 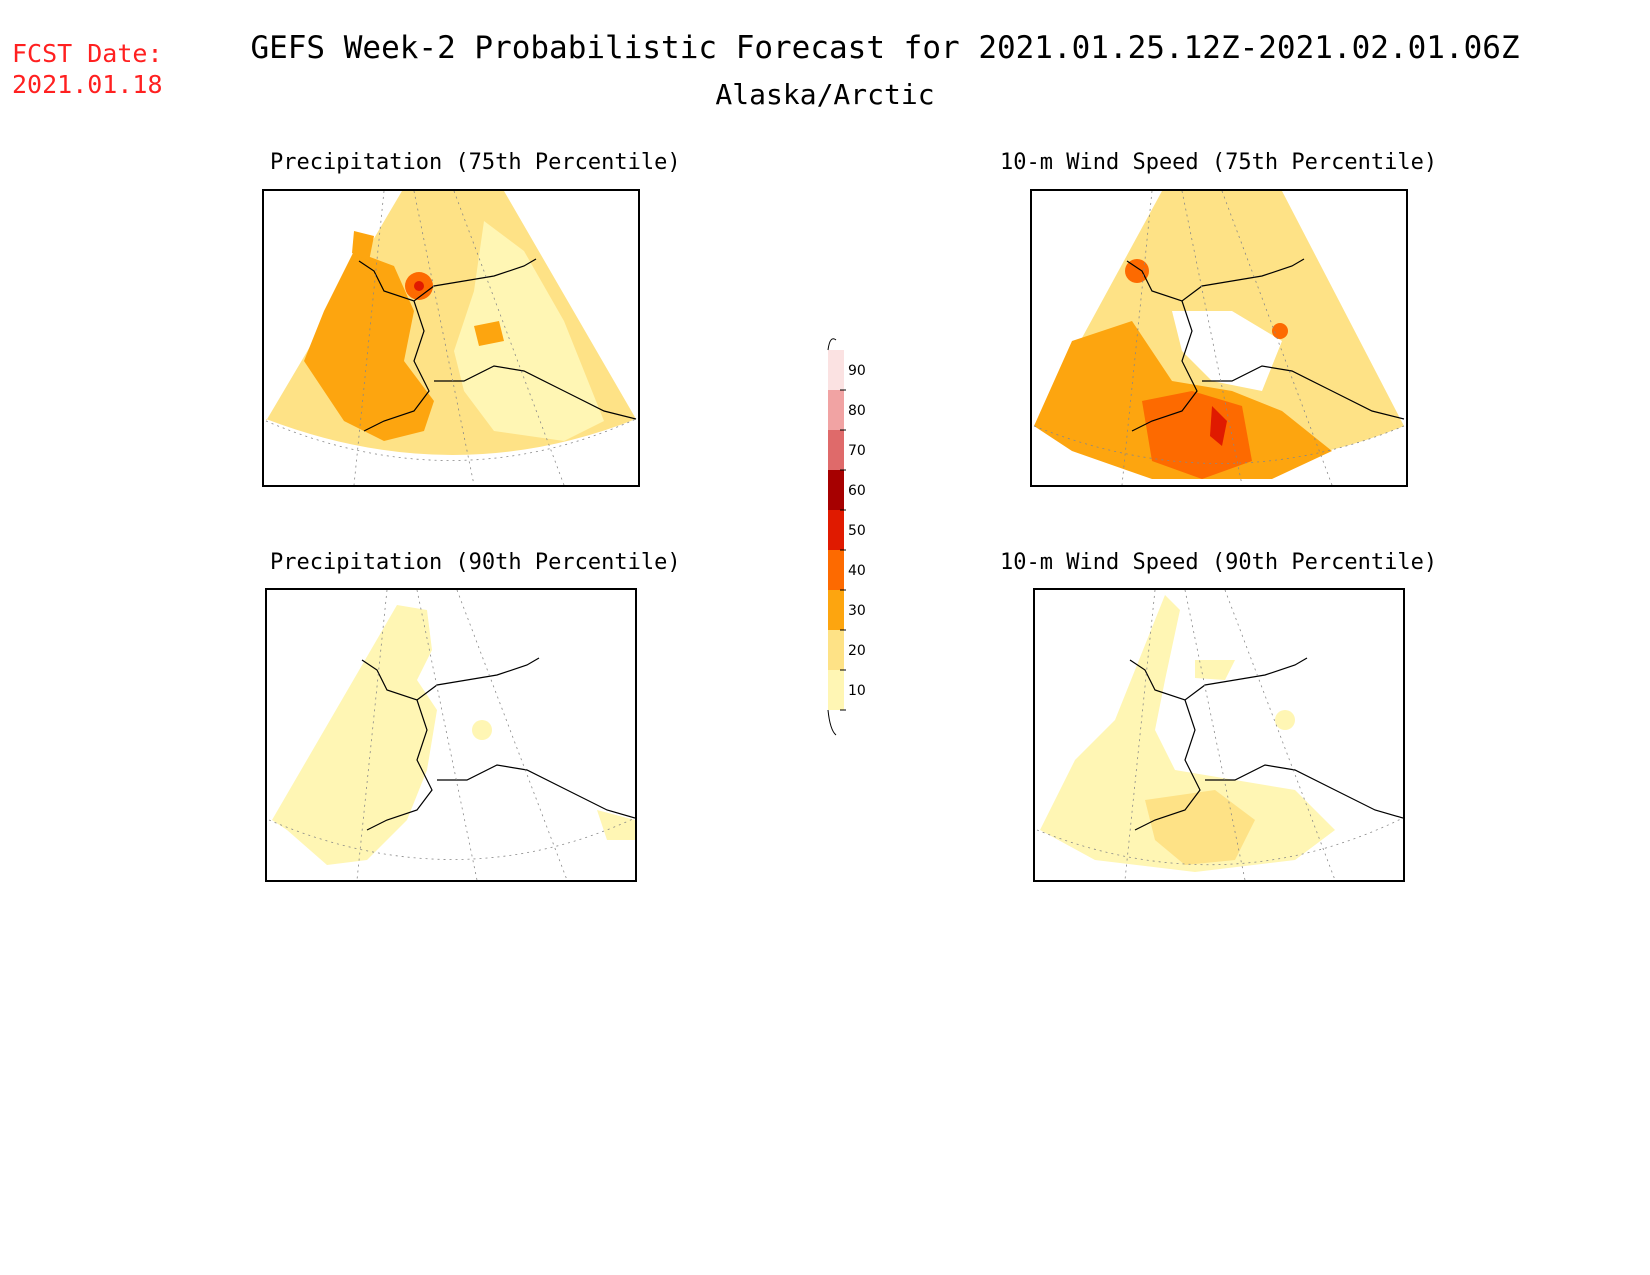 I want to click on colorbar-ends, so click(x=832, y=537).